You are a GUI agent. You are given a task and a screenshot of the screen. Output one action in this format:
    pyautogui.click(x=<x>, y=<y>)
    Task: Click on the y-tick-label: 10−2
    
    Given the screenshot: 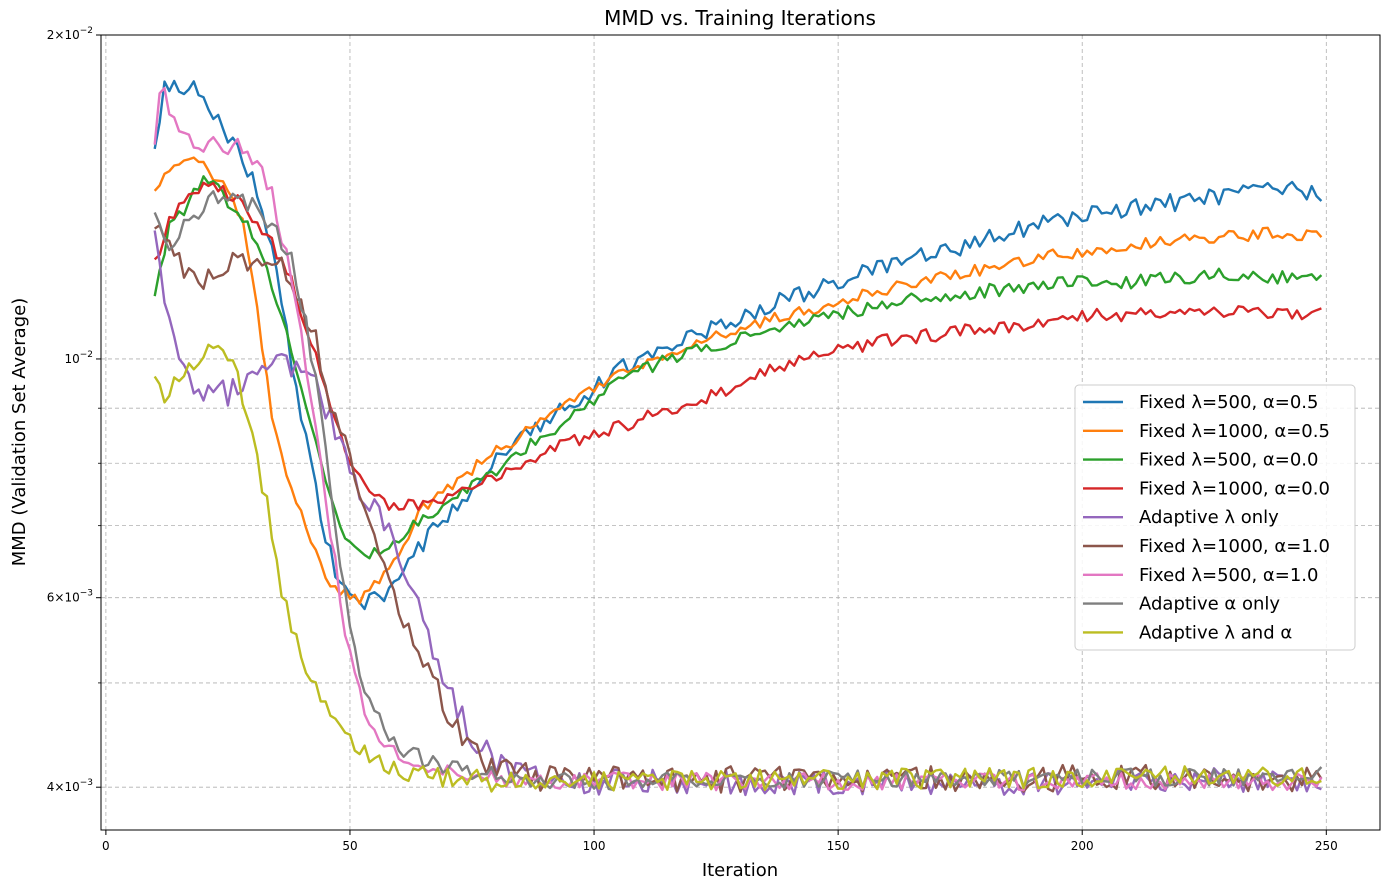 What is the action you would take?
    pyautogui.click(x=78, y=358)
    